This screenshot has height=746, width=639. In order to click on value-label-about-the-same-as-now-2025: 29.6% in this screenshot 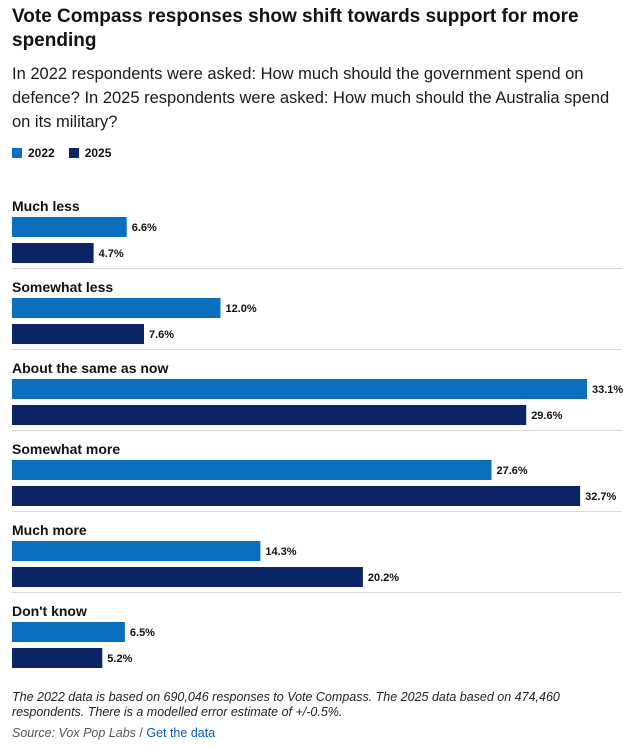, I will do `click(546, 416)`.